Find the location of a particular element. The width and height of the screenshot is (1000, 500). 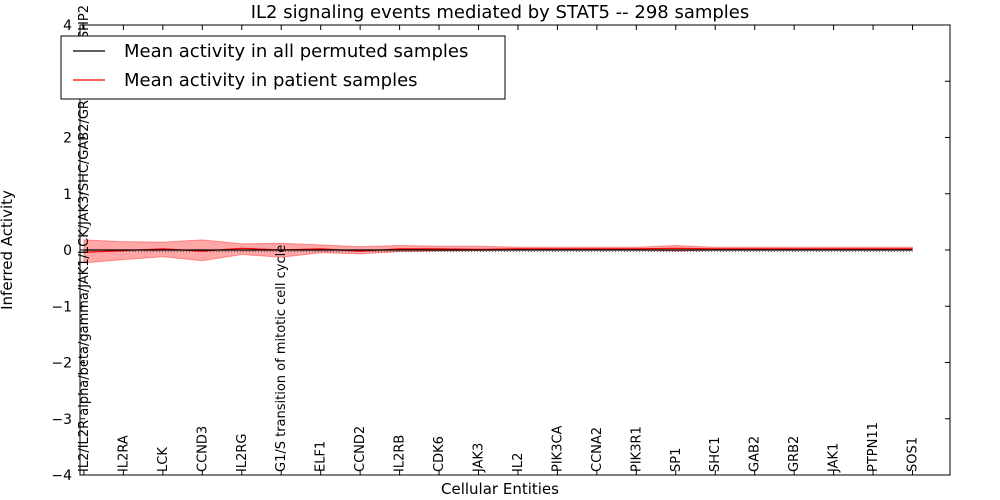

x-category-label: PIK3R1 is located at coordinates (636, 449).